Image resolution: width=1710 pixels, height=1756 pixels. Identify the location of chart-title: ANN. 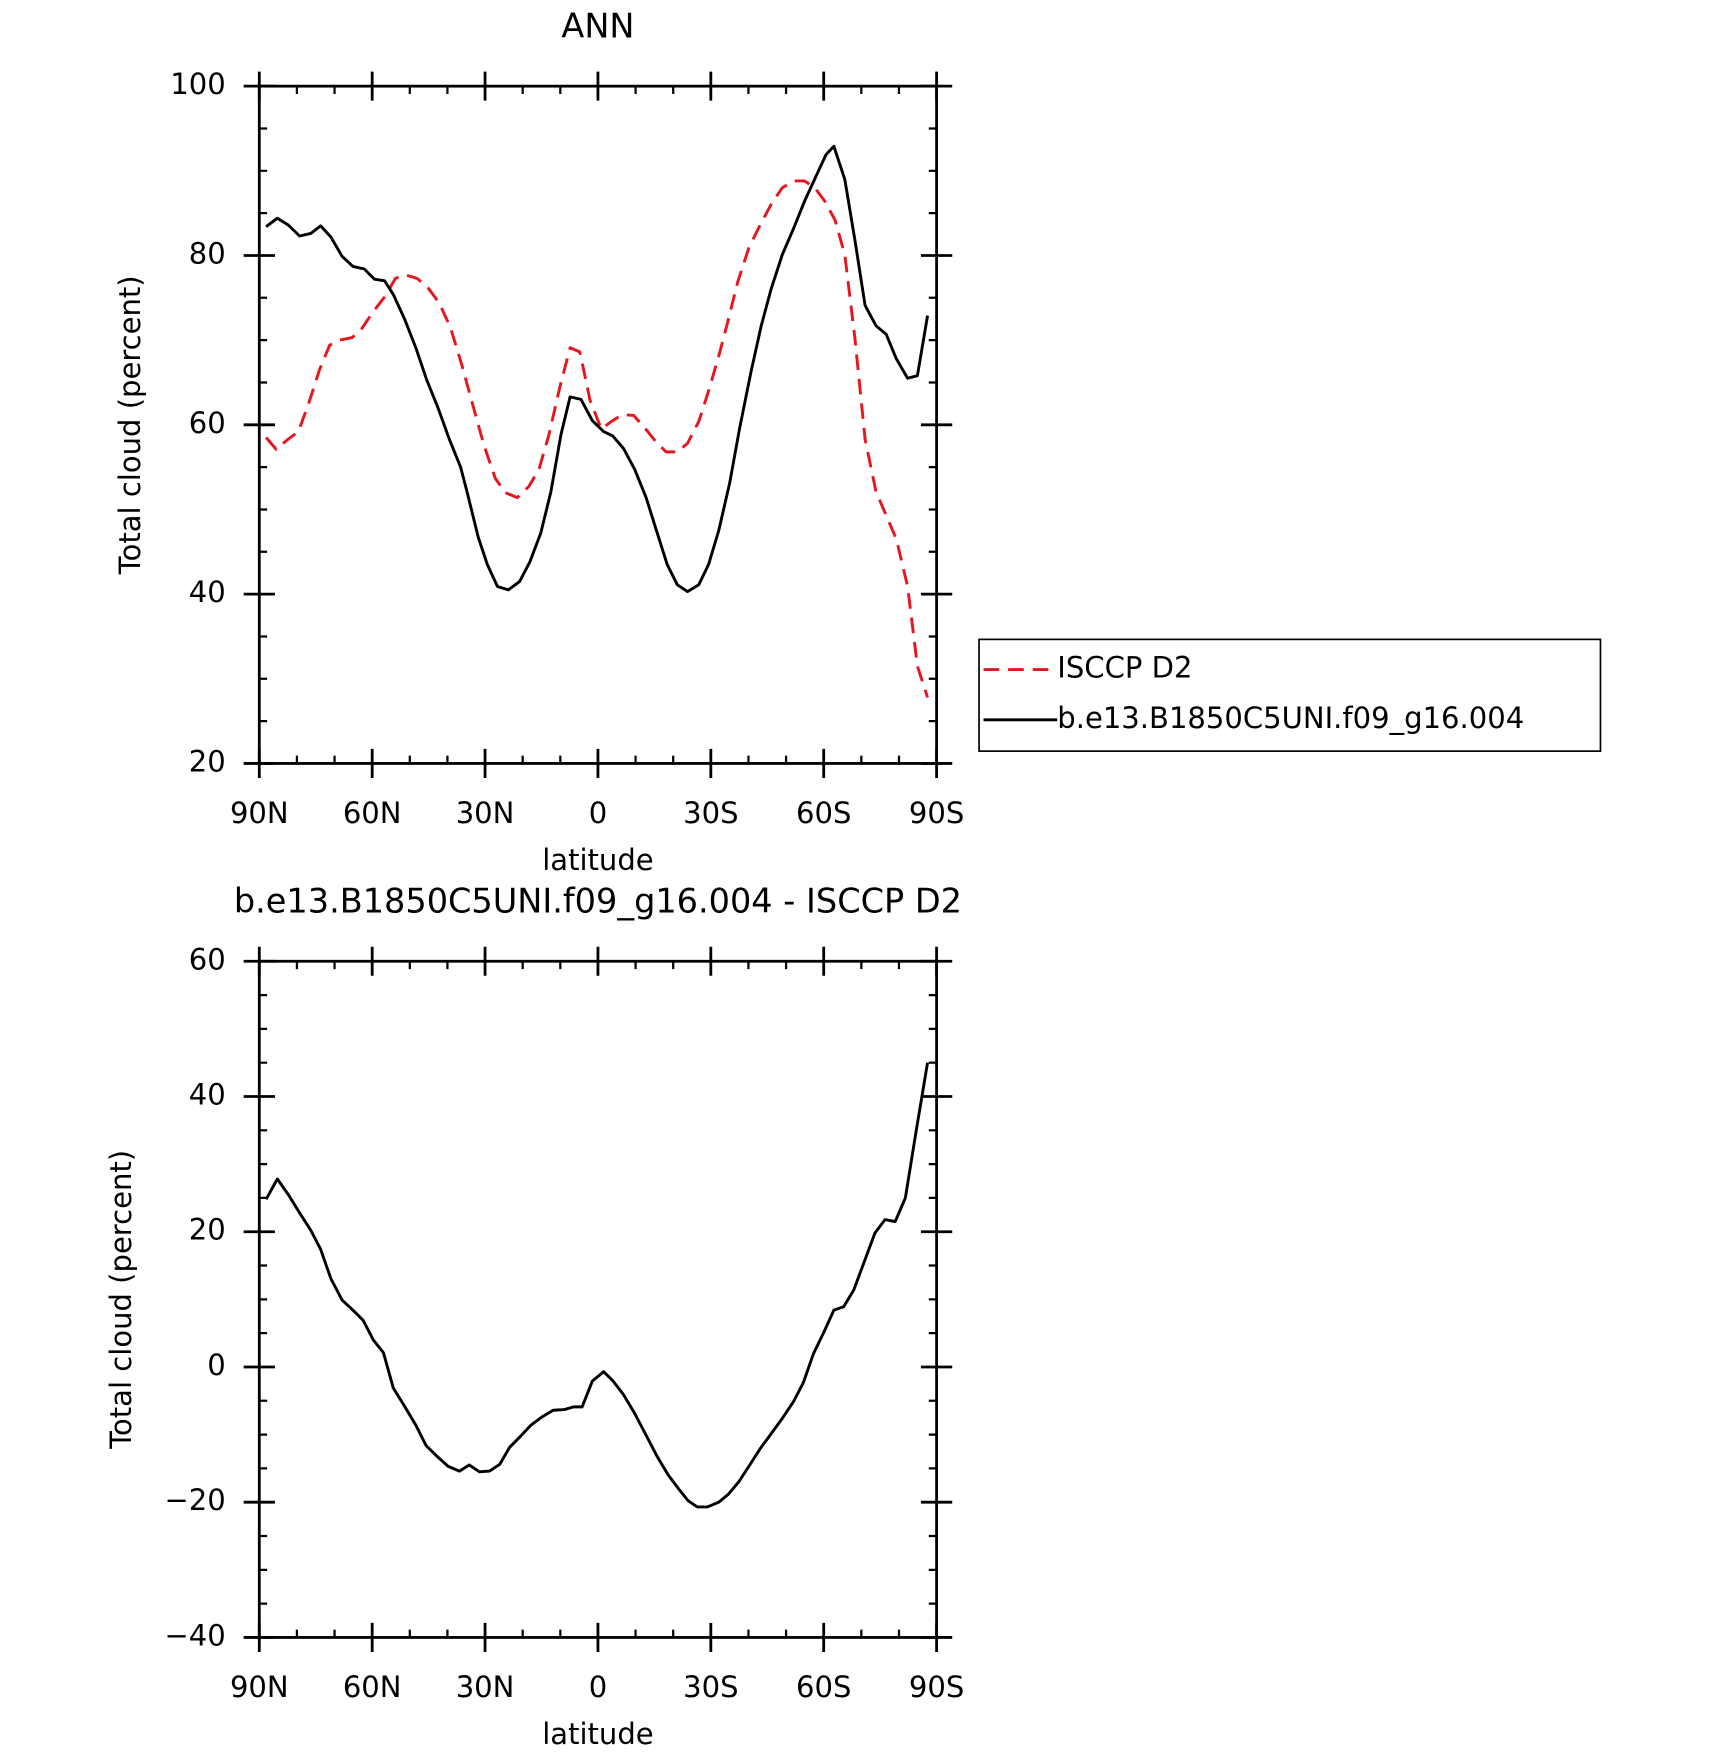
(597, 26).